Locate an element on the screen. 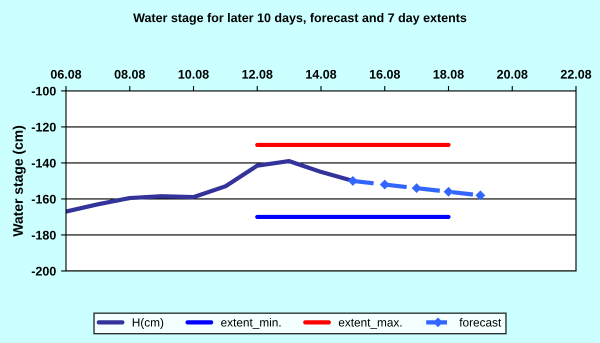 The width and height of the screenshot is (600, 343). legend-label: extent_min. is located at coordinates (251, 323).